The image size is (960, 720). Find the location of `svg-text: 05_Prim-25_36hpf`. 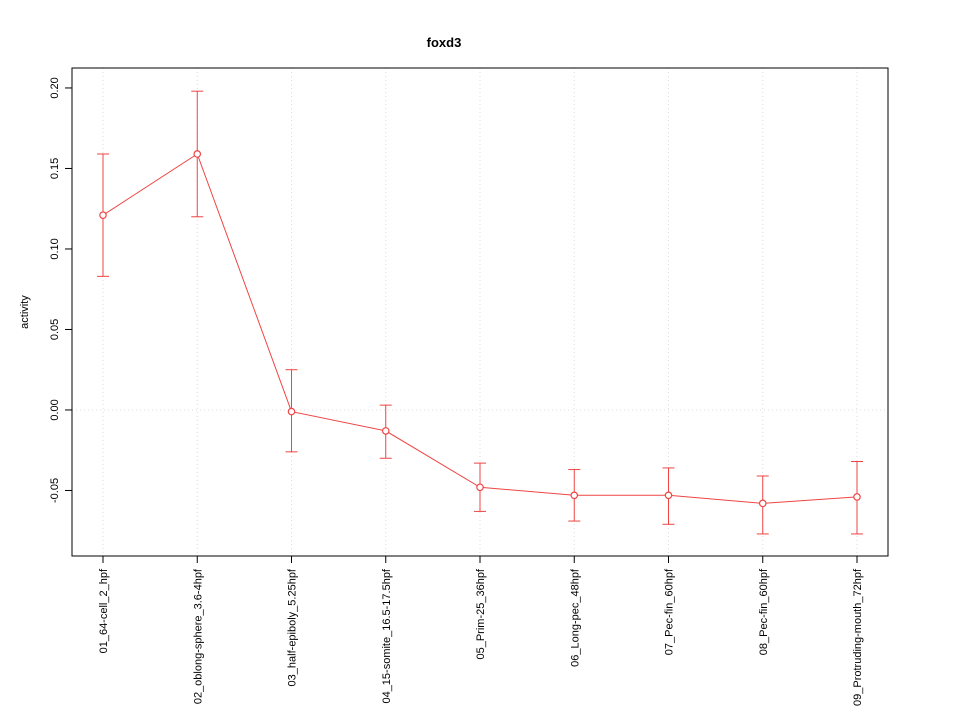

svg-text: 05_Prim-25_36hpf is located at coordinates (481, 613).